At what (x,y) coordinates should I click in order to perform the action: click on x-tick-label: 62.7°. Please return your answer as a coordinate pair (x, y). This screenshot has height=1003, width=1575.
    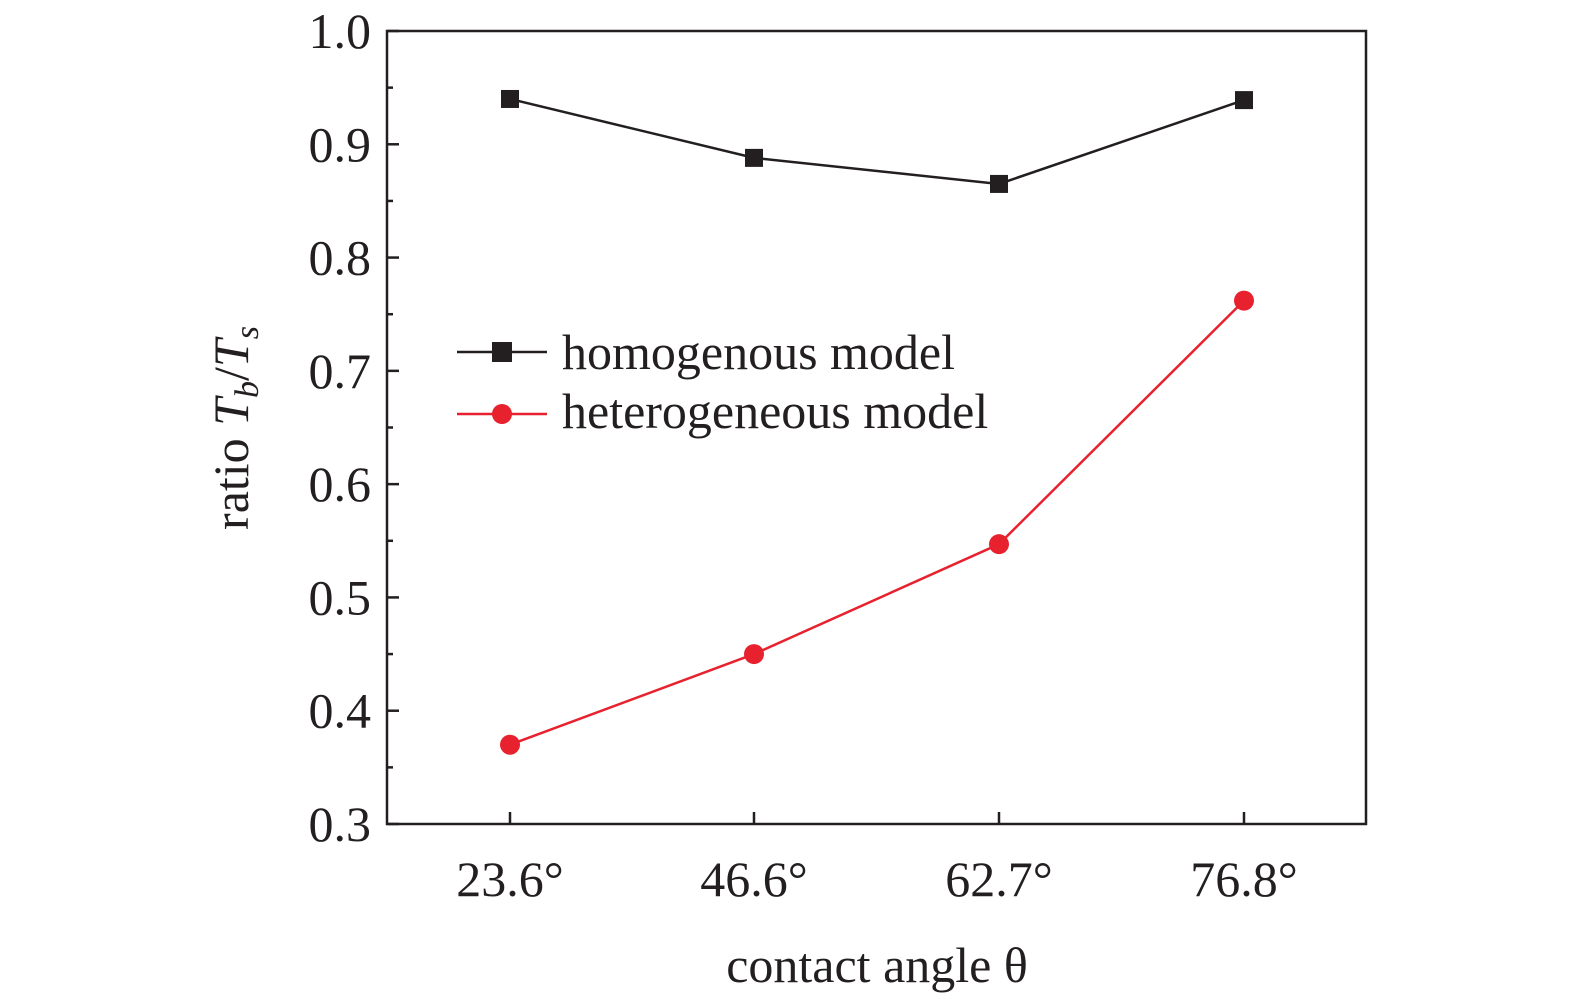
    Looking at the image, I should click on (999, 879).